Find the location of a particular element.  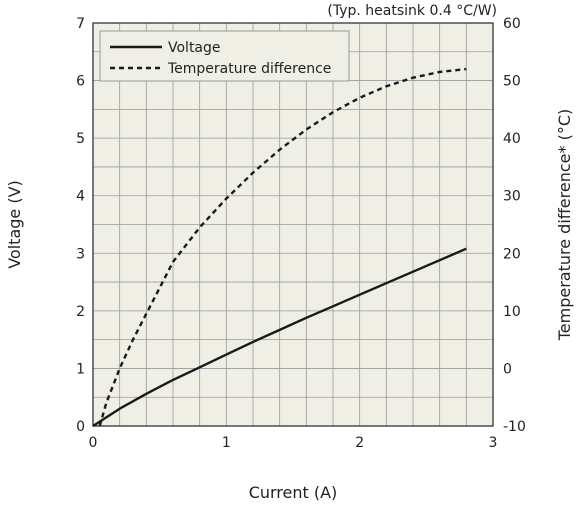

x-tick-label: 2 is located at coordinates (359, 443).